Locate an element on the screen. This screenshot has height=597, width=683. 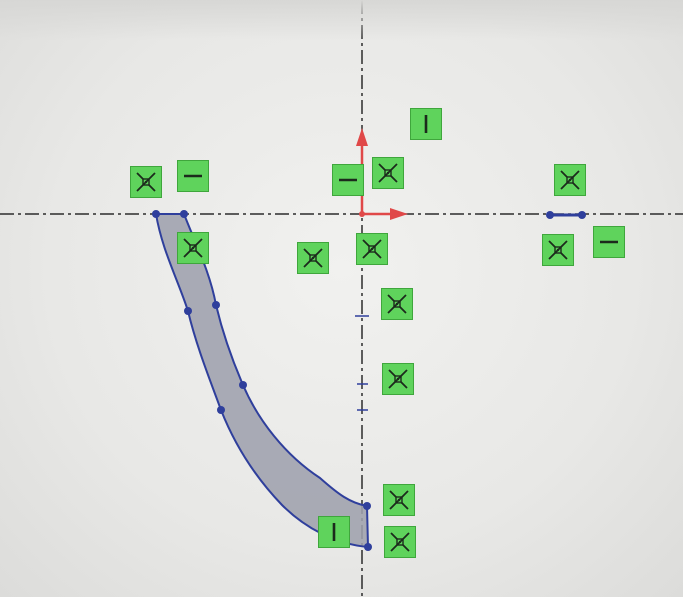
coincident-relation-right-top is located at coordinates (570, 180).